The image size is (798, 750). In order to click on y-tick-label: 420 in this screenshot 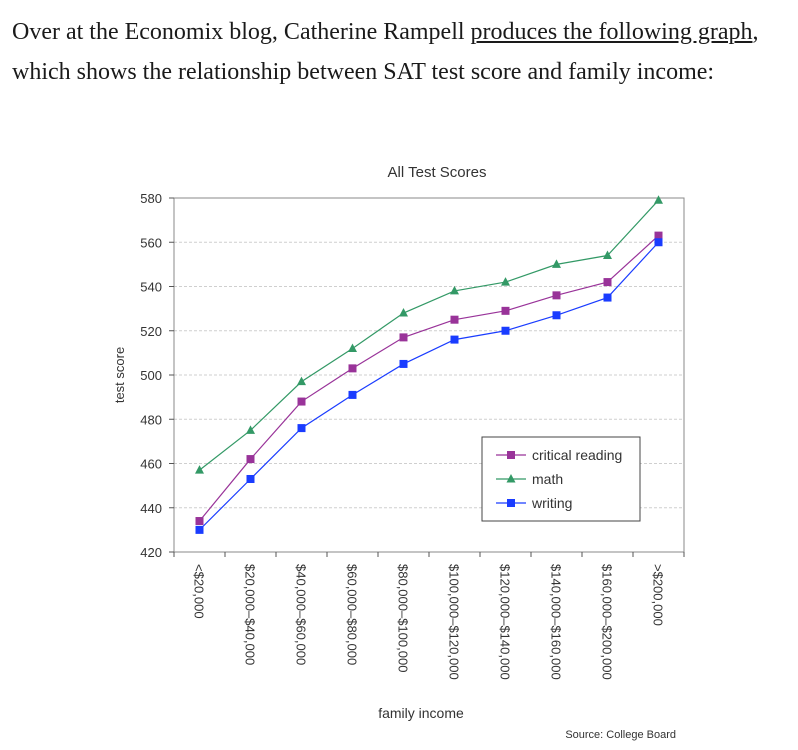, I will do `click(151, 552)`.